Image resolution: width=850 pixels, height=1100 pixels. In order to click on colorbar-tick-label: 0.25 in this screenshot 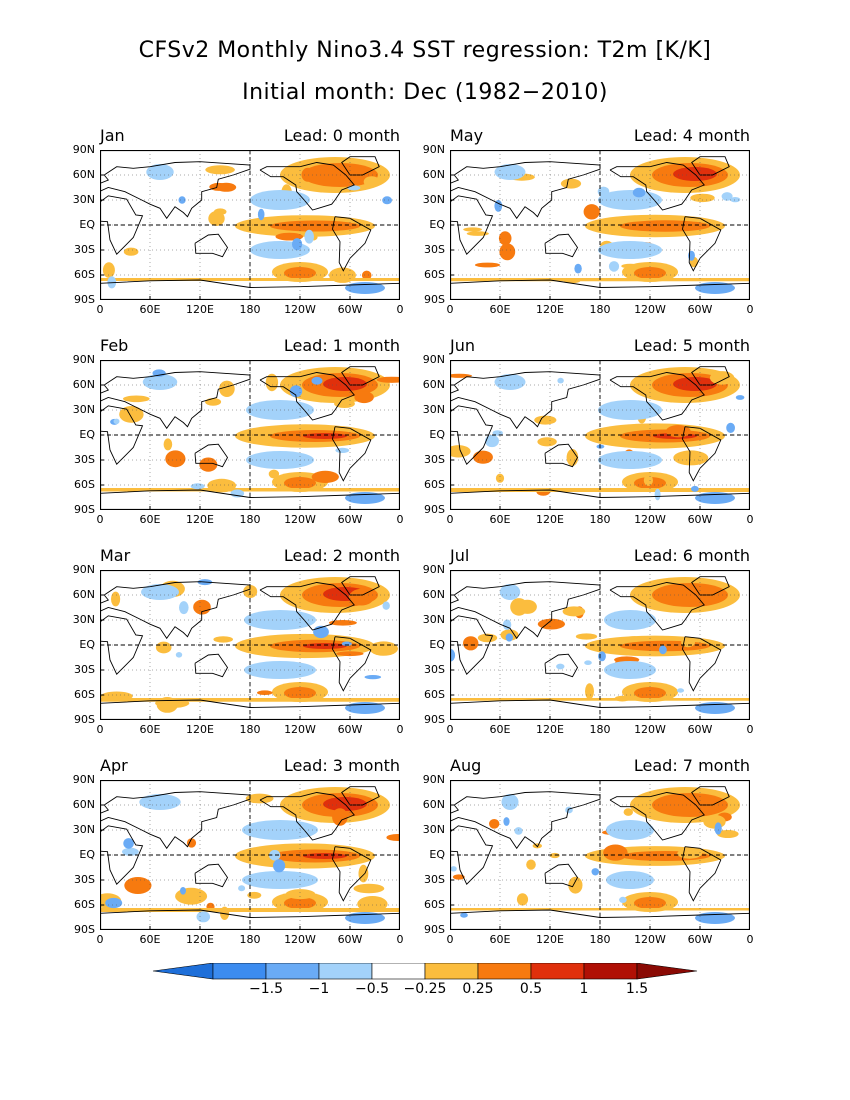, I will do `click(478, 989)`.